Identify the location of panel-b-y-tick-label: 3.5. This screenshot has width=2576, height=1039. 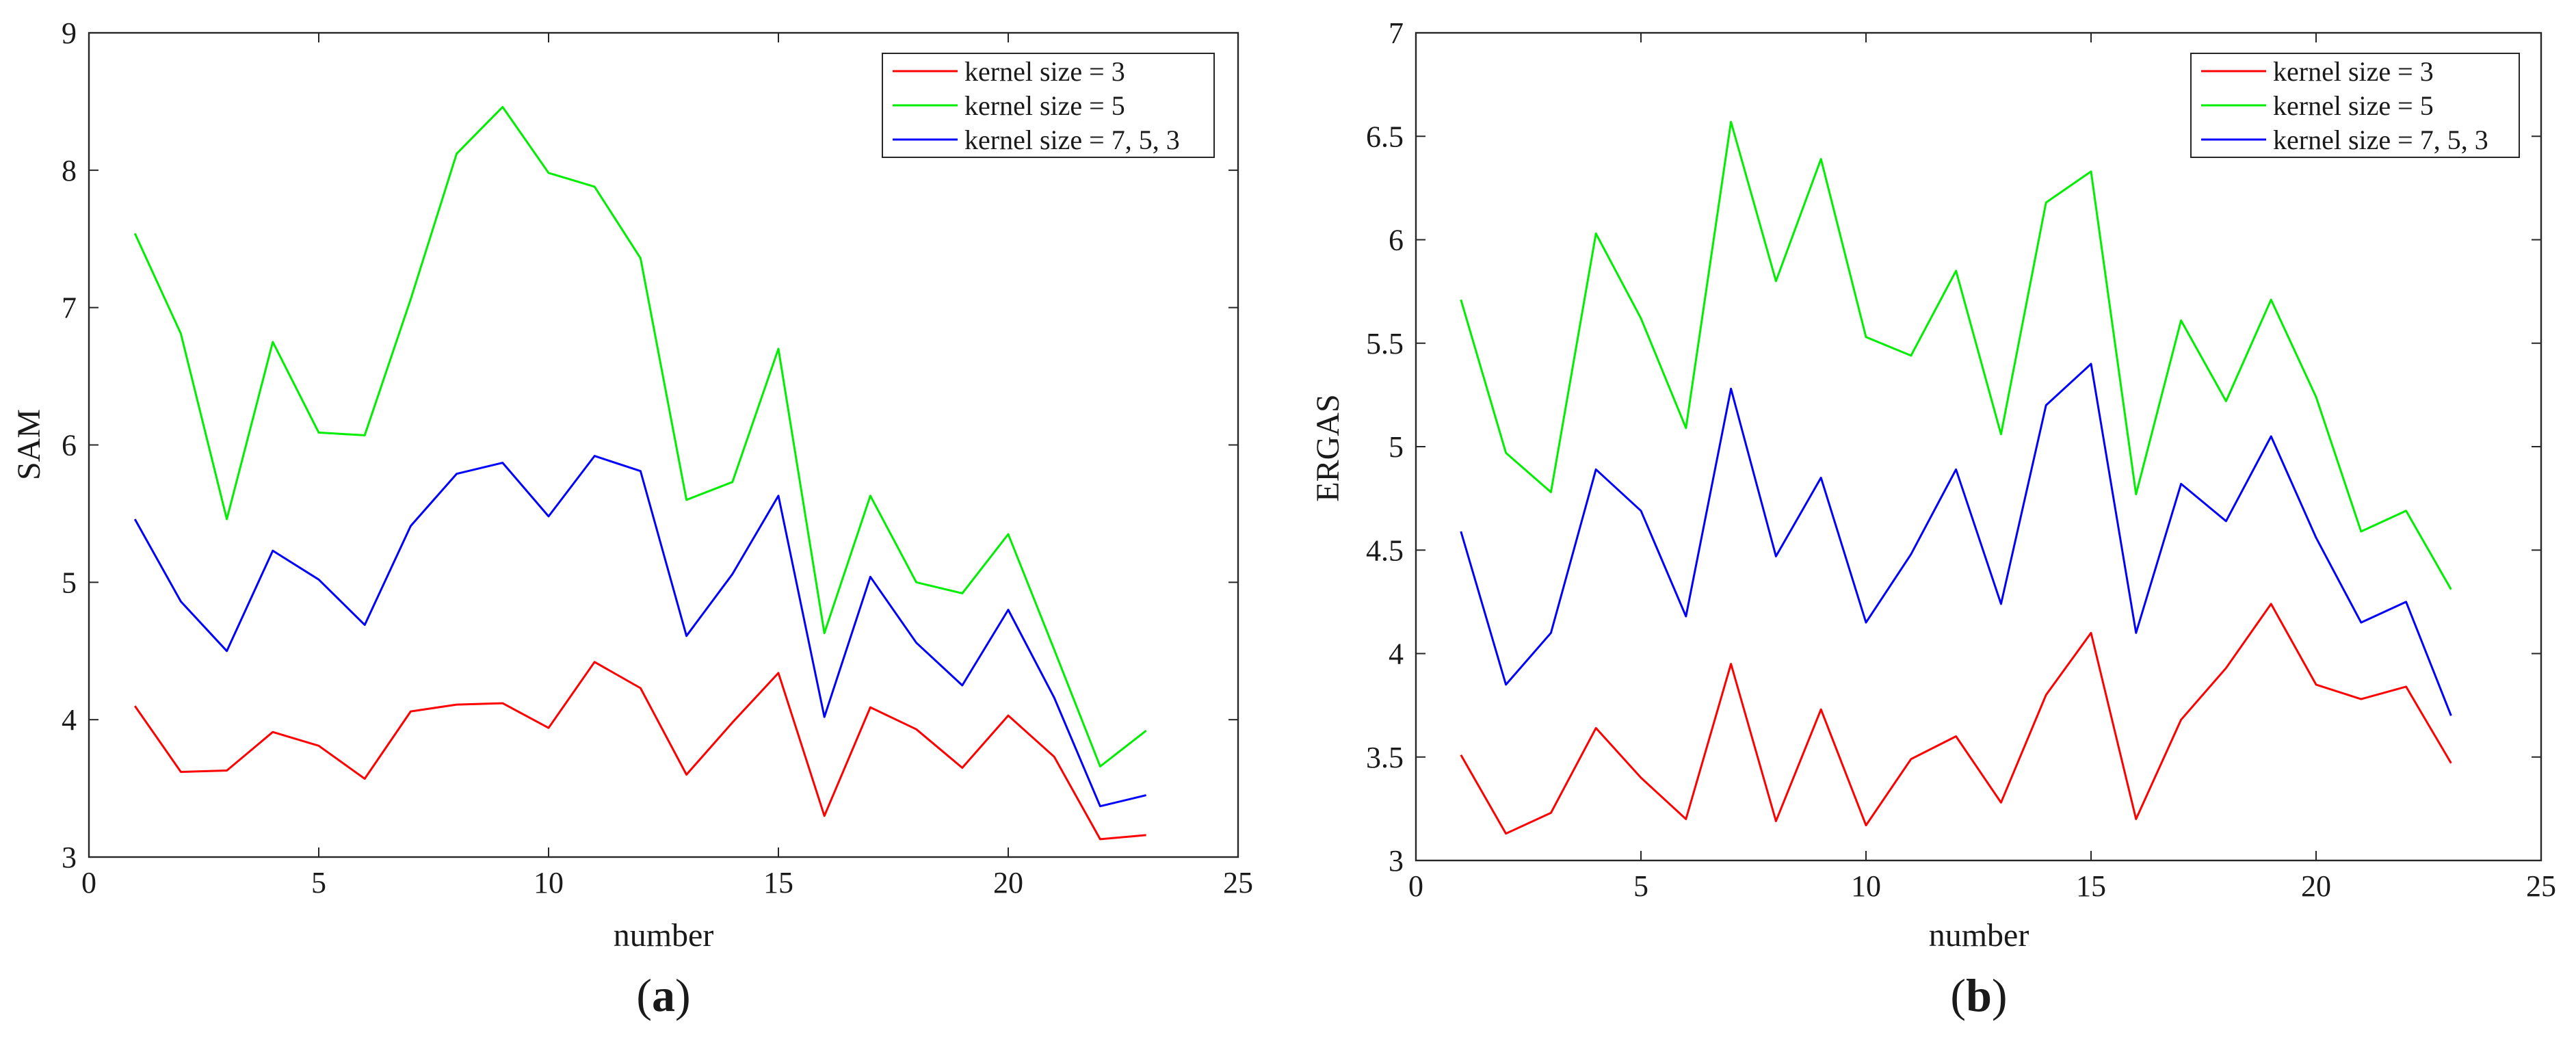
(1385, 757).